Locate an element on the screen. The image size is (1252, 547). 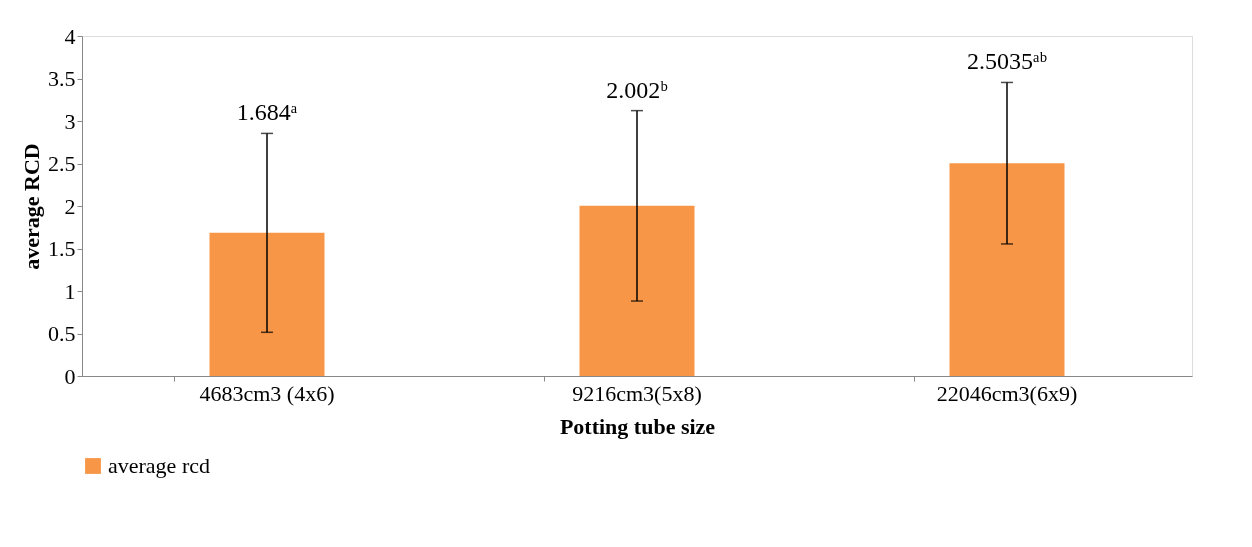
y-tick-label: 0 is located at coordinates (70, 376).